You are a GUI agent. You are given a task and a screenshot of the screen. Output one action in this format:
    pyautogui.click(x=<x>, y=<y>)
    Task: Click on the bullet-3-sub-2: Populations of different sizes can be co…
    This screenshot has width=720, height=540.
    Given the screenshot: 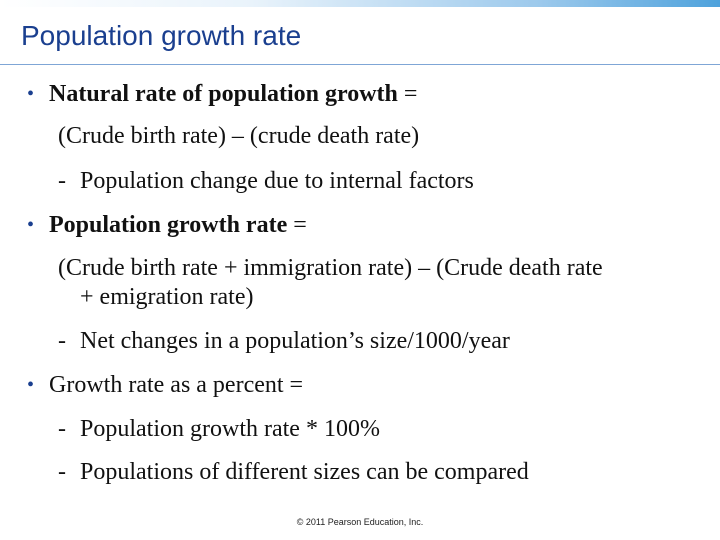 What is the action you would take?
    pyautogui.click(x=304, y=472)
    